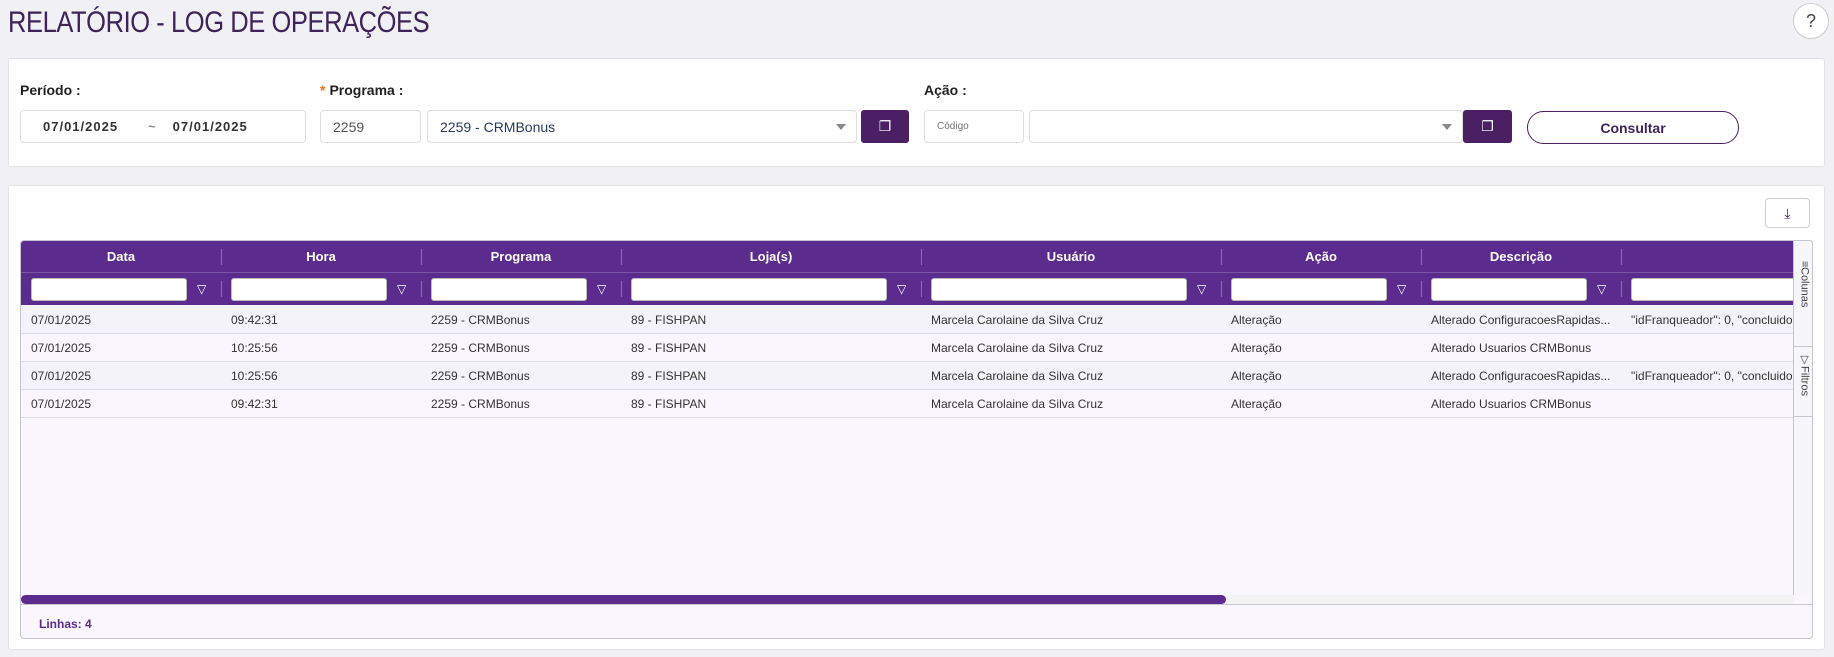 This screenshot has width=1834, height=657. I want to click on column-header-descricao: Descrição, so click(1521, 256).